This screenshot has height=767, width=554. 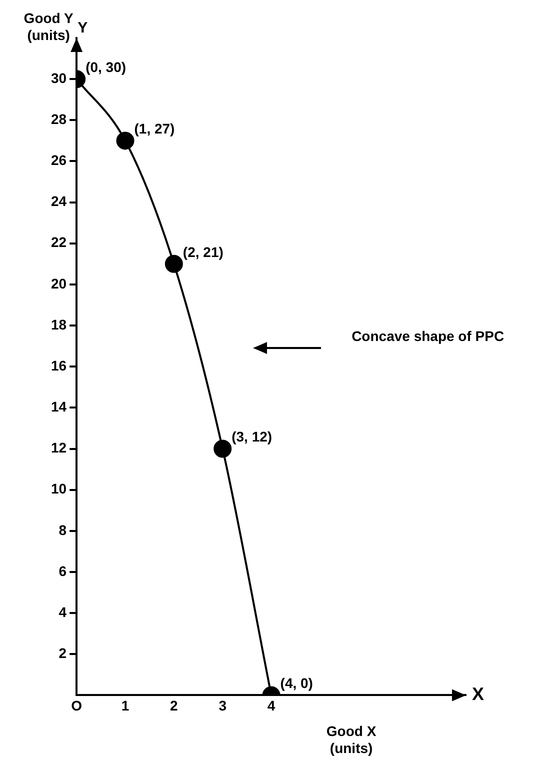 What do you see at coordinates (58, 119) in the screenshot?
I see `y-tick-label: 28` at bounding box center [58, 119].